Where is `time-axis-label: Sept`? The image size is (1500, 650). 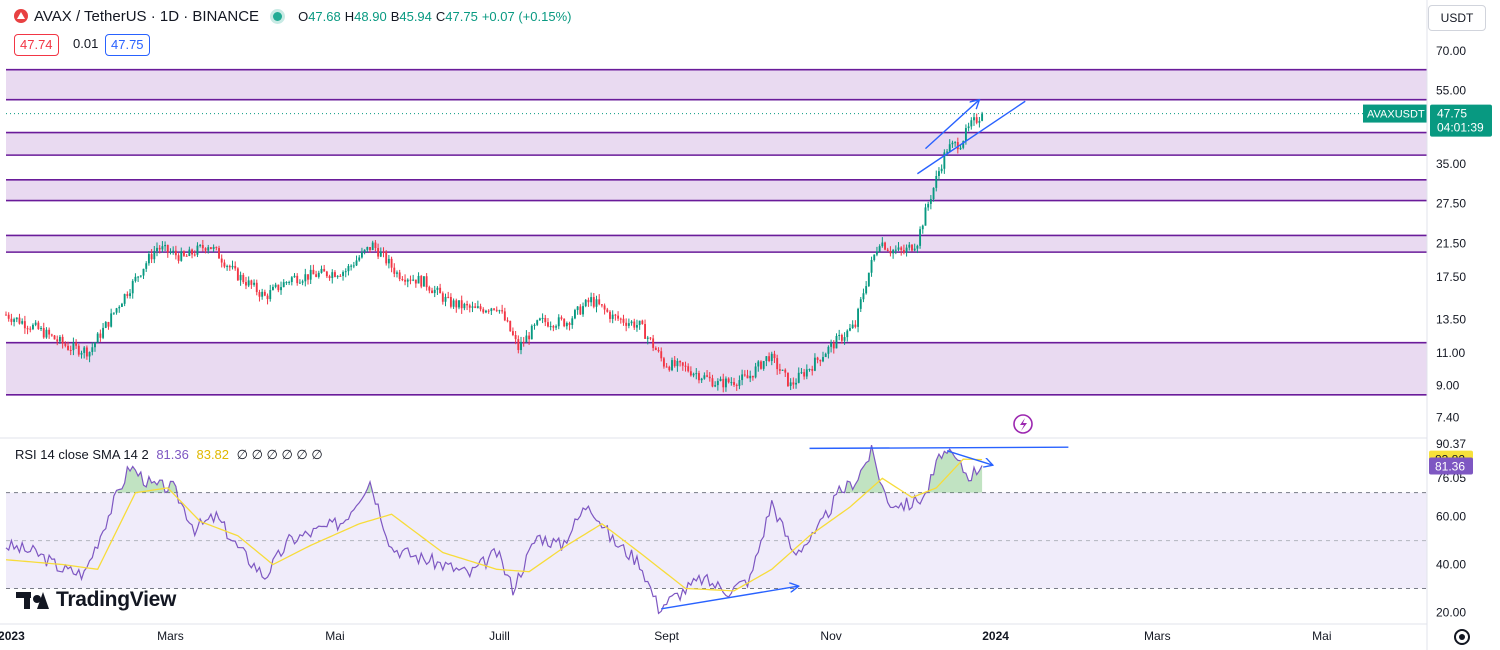
time-axis-label: Sept is located at coordinates (666, 636).